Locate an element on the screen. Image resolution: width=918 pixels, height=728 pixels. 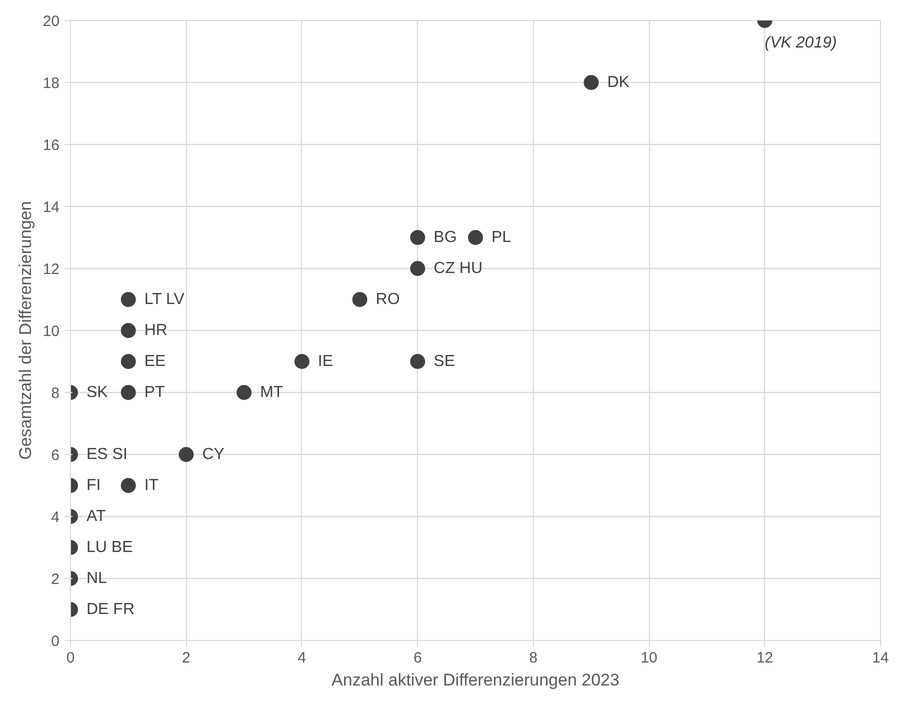
annotation: BG is located at coordinates (445, 237).